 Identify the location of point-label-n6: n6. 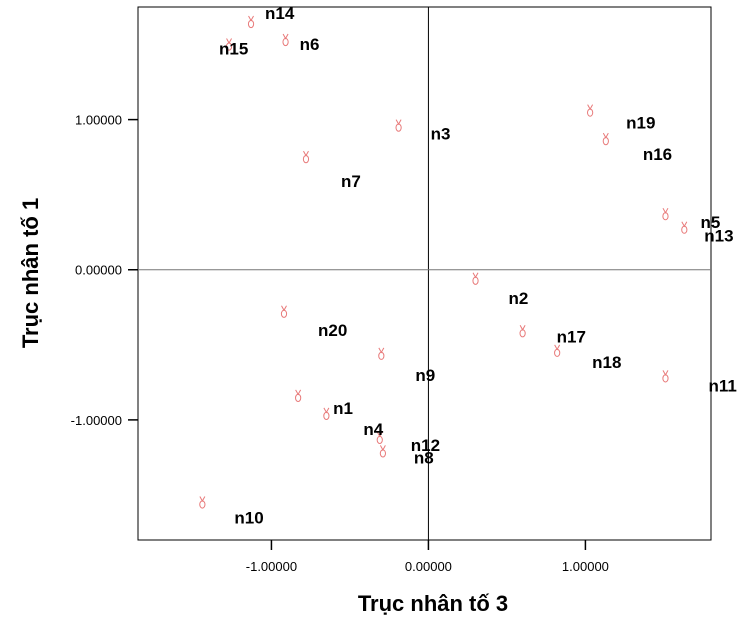
(310, 44).